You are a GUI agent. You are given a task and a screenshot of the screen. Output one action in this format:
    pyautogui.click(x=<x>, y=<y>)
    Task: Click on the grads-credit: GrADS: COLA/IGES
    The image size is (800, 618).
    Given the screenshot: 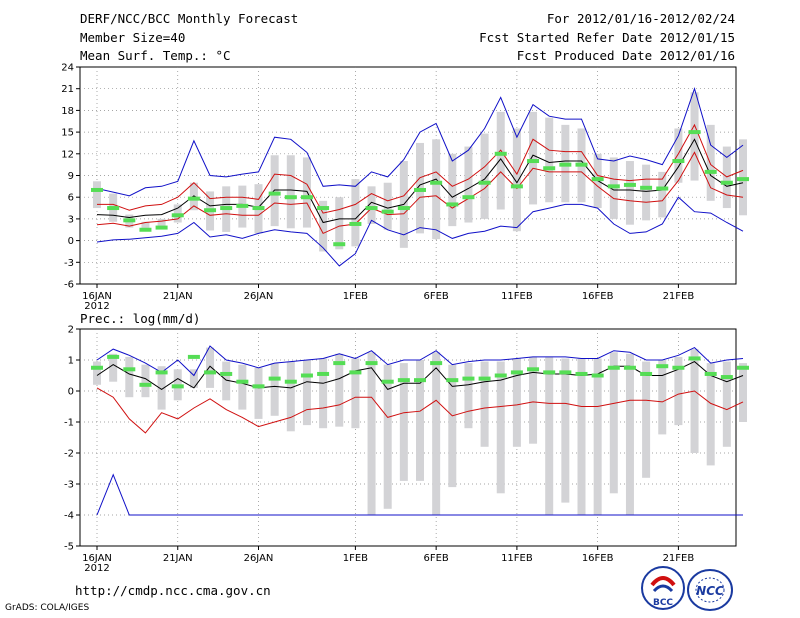 What is the action you would take?
    pyautogui.click(x=47, y=608)
    